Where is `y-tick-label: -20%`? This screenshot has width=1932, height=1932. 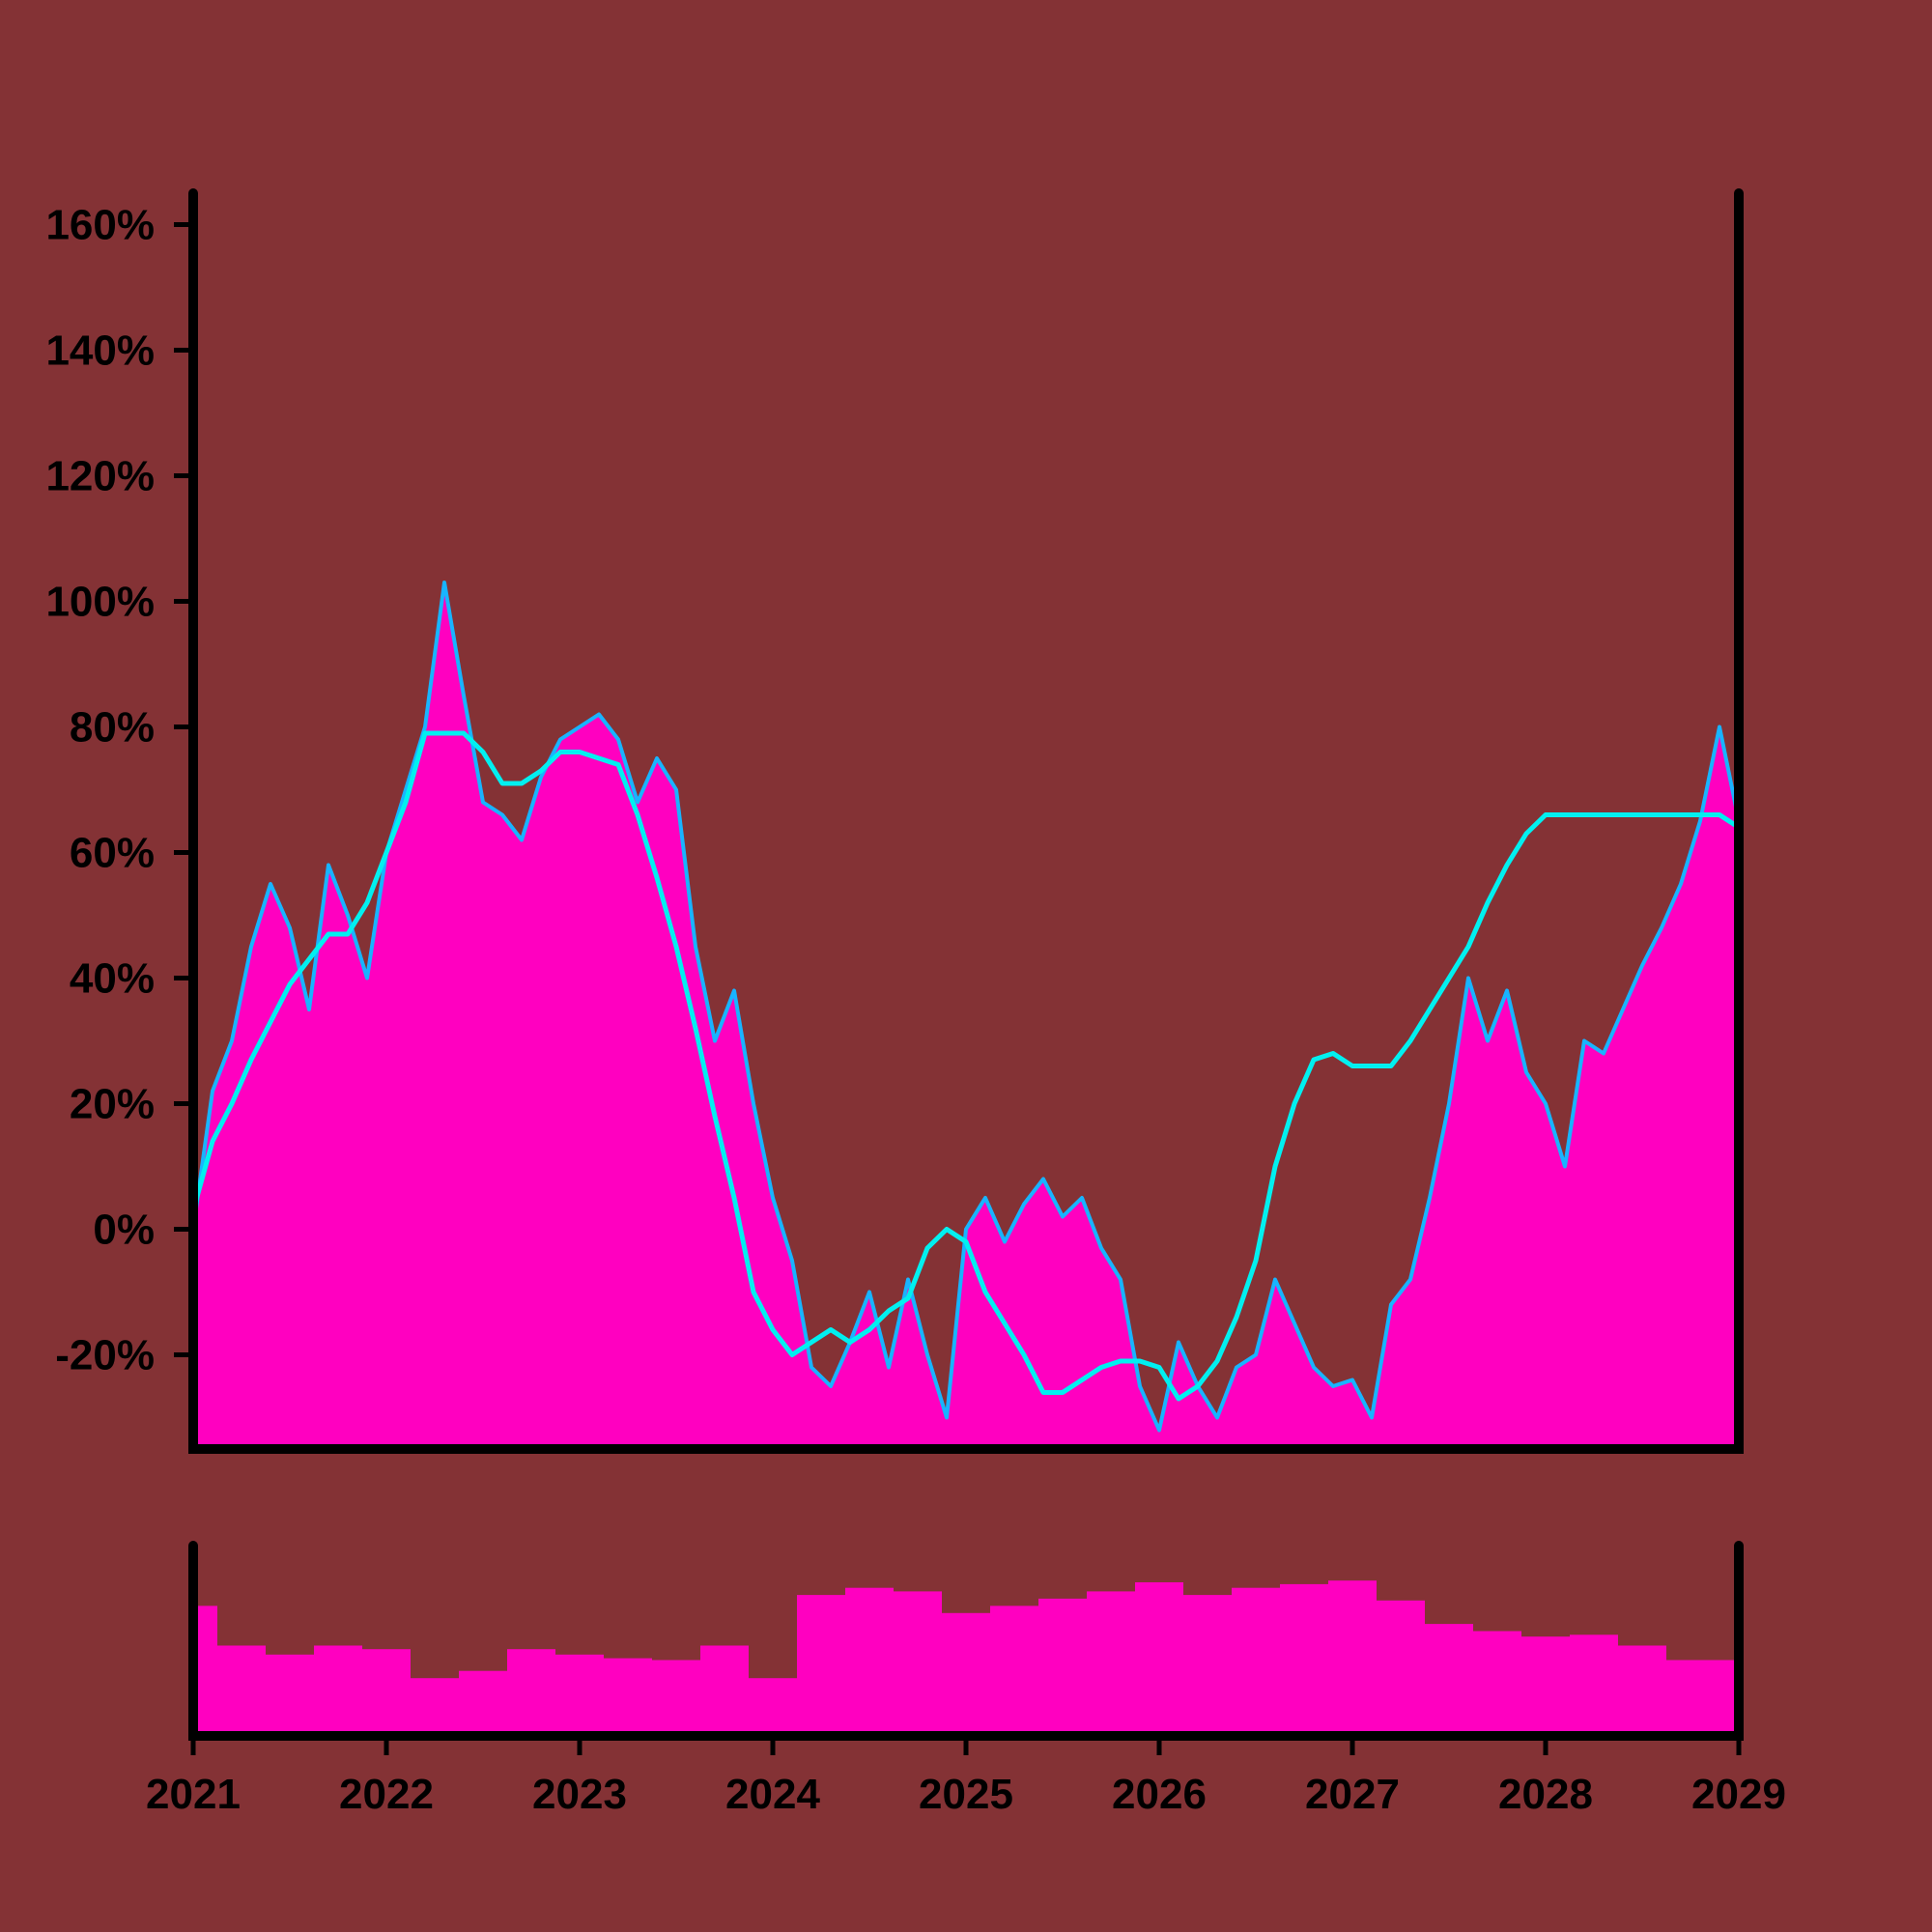 y-tick-label: -20% is located at coordinates (105, 1355).